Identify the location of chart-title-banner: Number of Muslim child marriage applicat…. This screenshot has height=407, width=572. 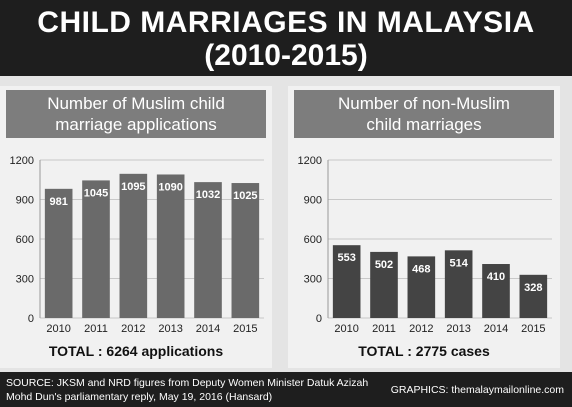
(136, 114).